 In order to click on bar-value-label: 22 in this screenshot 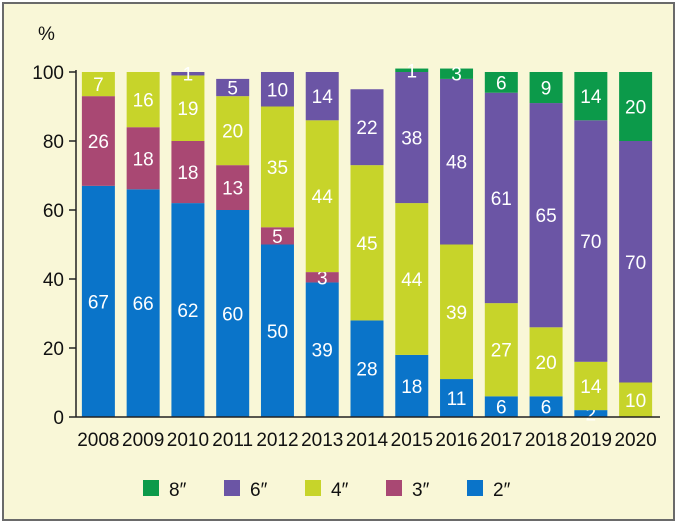, I will do `click(366, 128)`.